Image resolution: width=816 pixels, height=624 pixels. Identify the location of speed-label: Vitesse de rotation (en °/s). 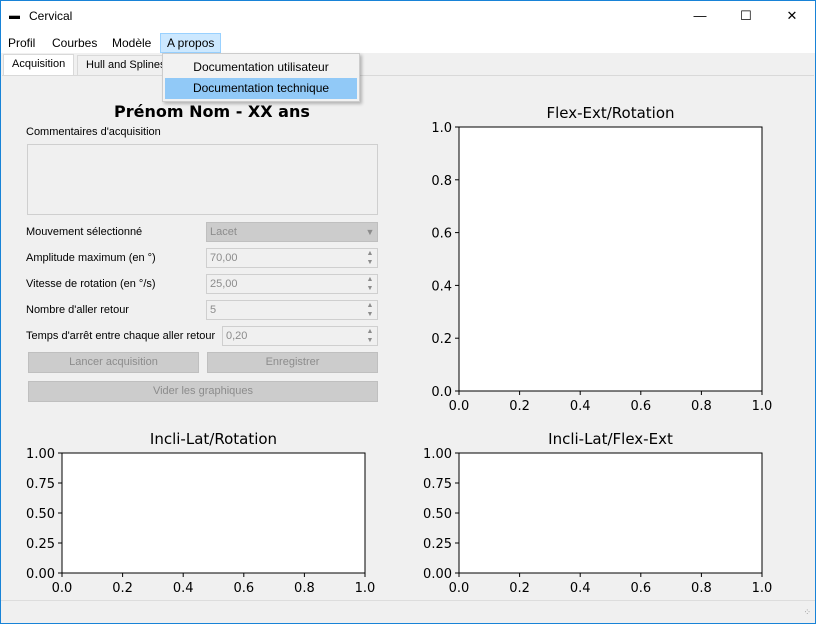
(91, 284).